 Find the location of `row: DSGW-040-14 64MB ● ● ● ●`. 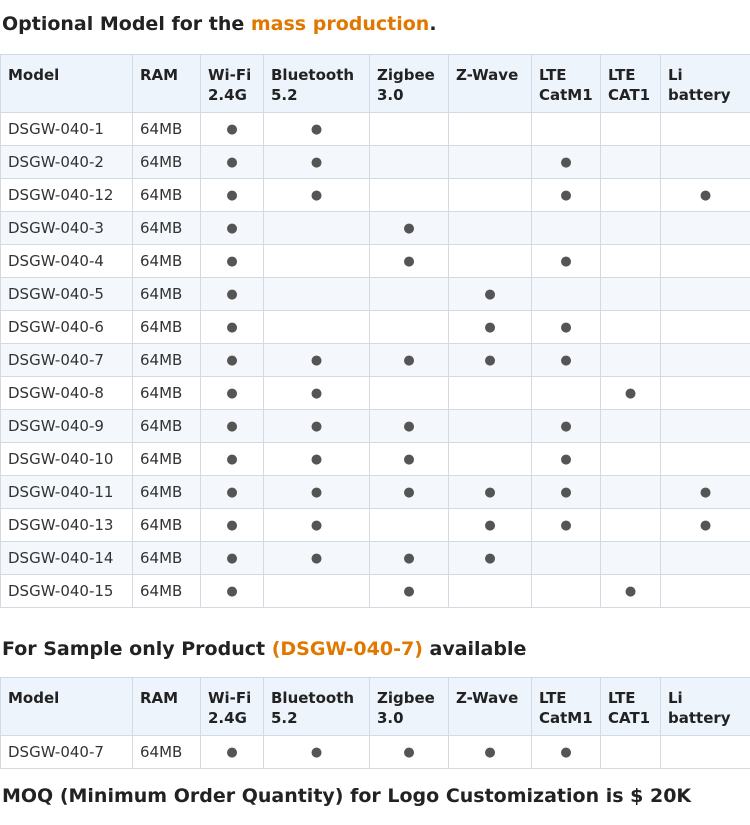

row: DSGW-040-14 64MB ● ● ● ● is located at coordinates (375, 558).